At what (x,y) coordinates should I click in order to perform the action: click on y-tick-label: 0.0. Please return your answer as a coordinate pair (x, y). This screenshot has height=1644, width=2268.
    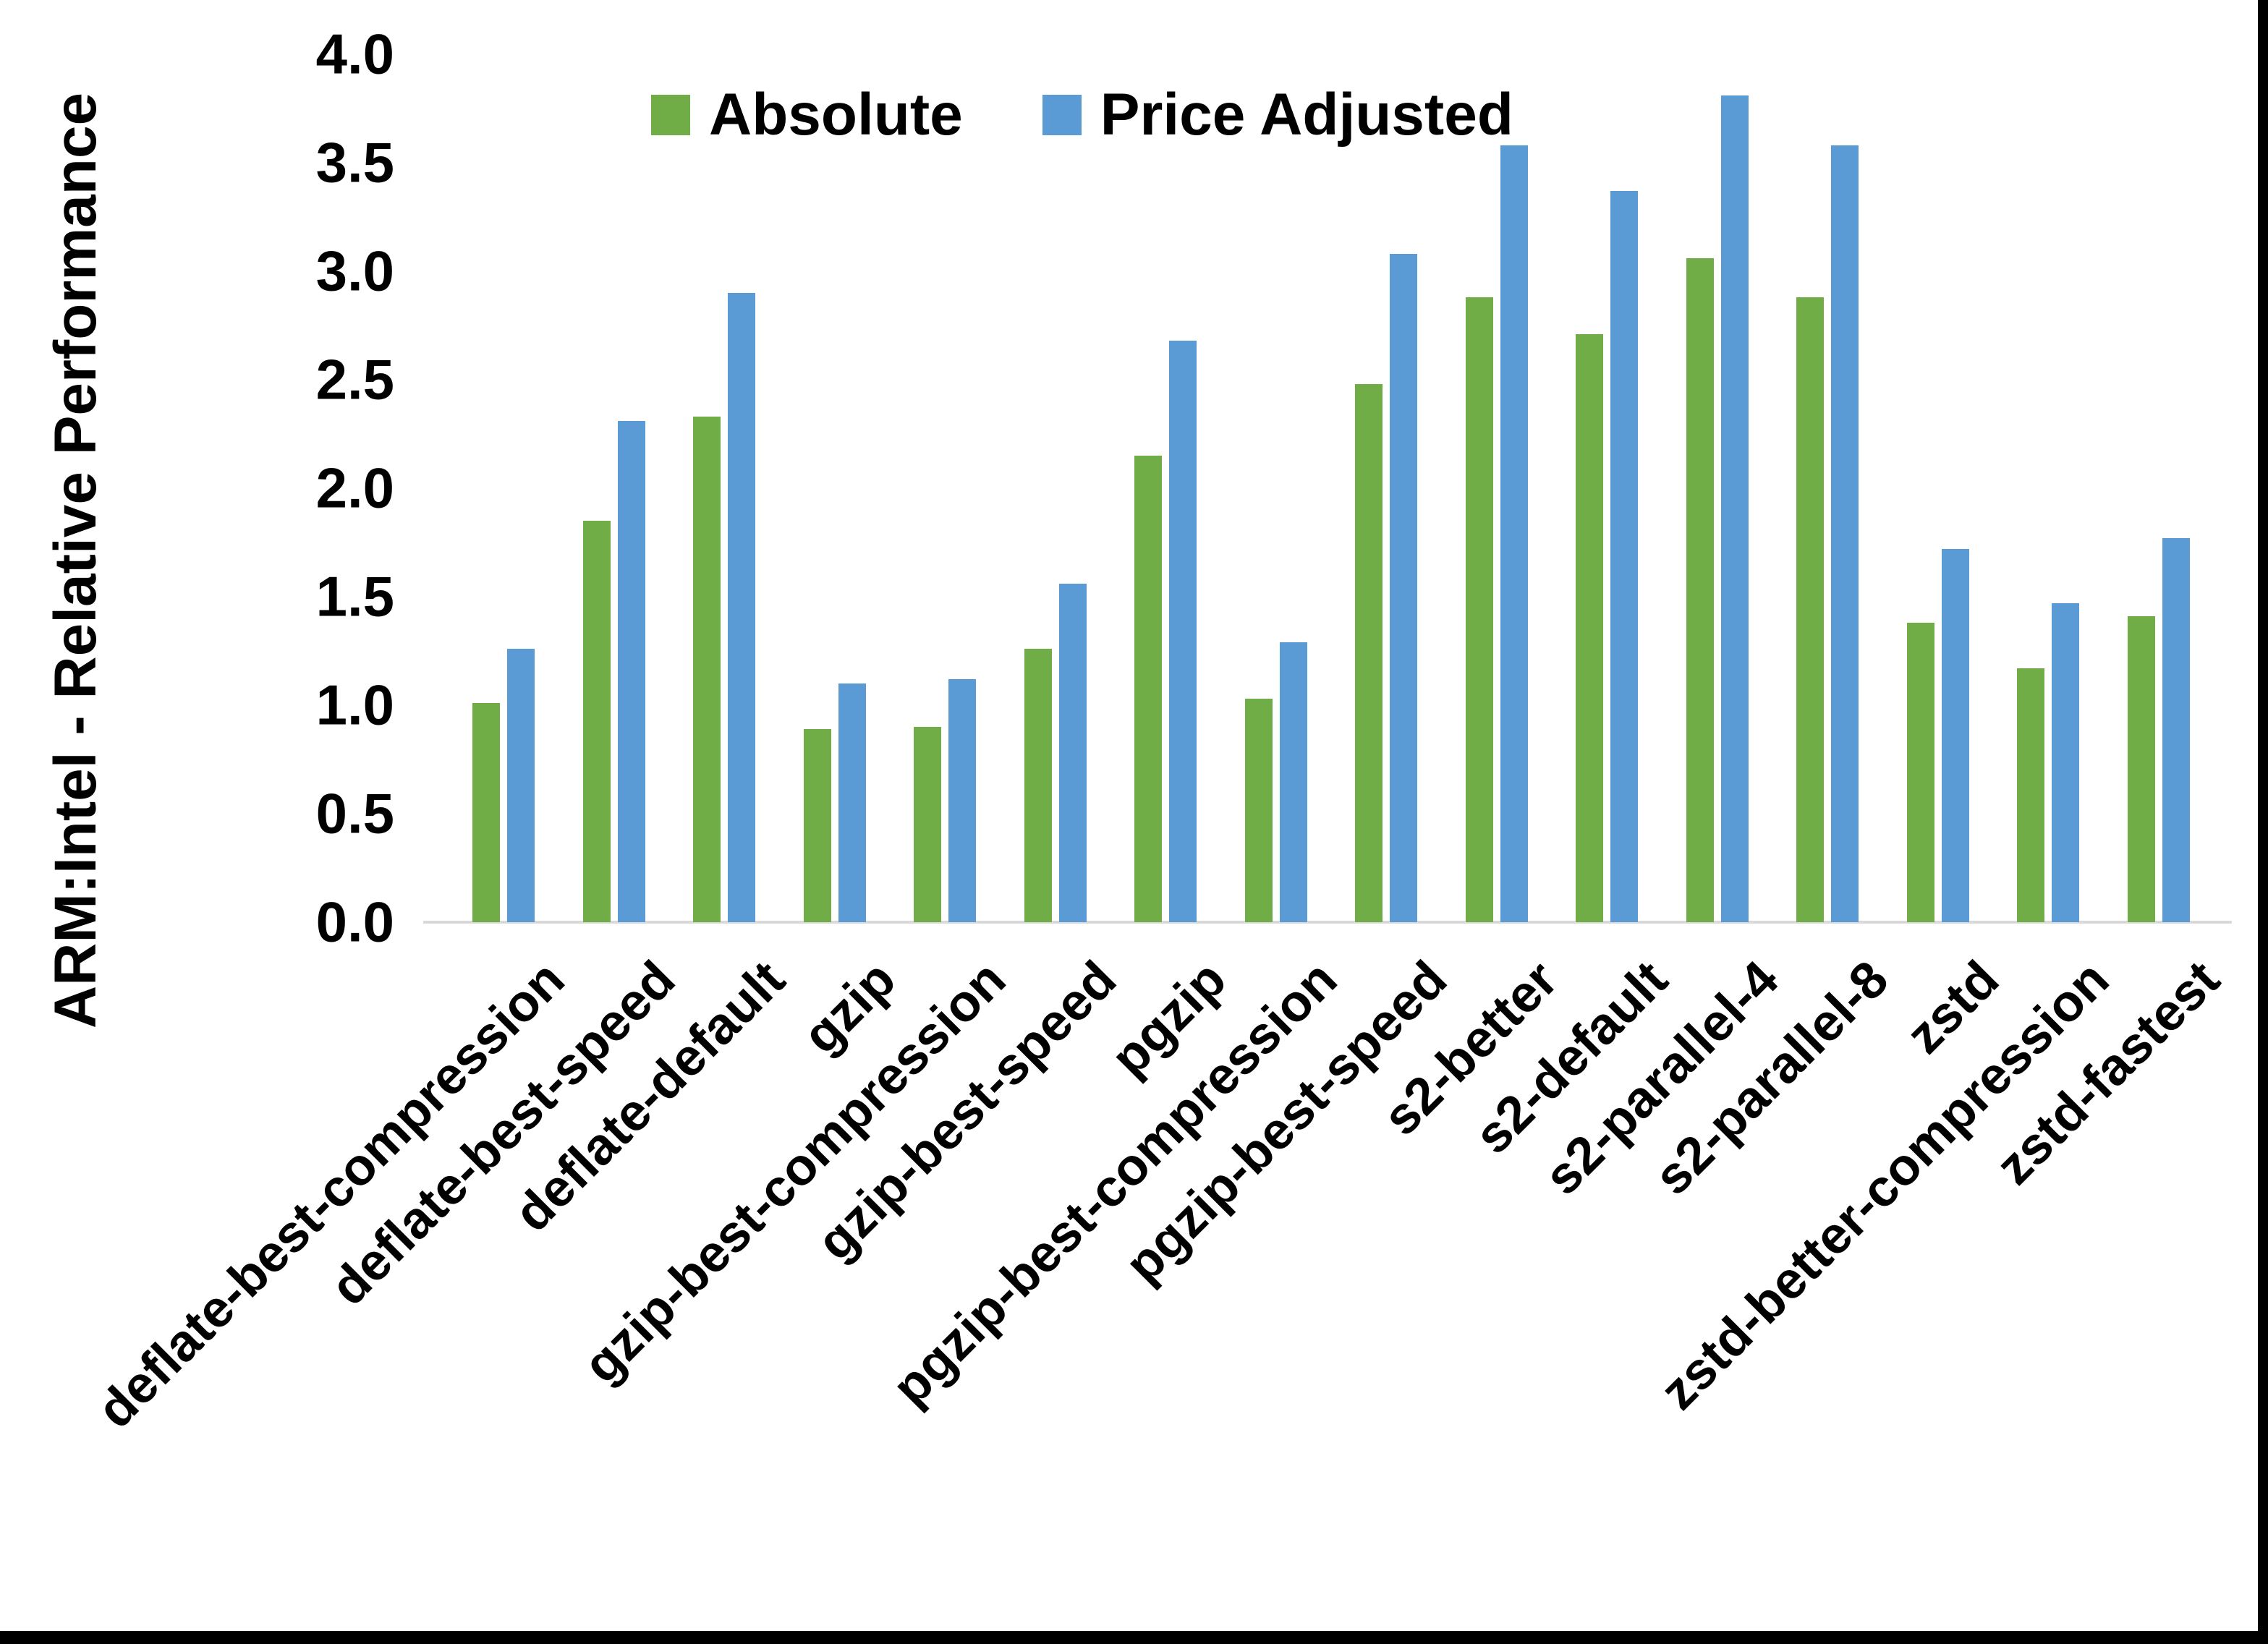
    Looking at the image, I should click on (354, 922).